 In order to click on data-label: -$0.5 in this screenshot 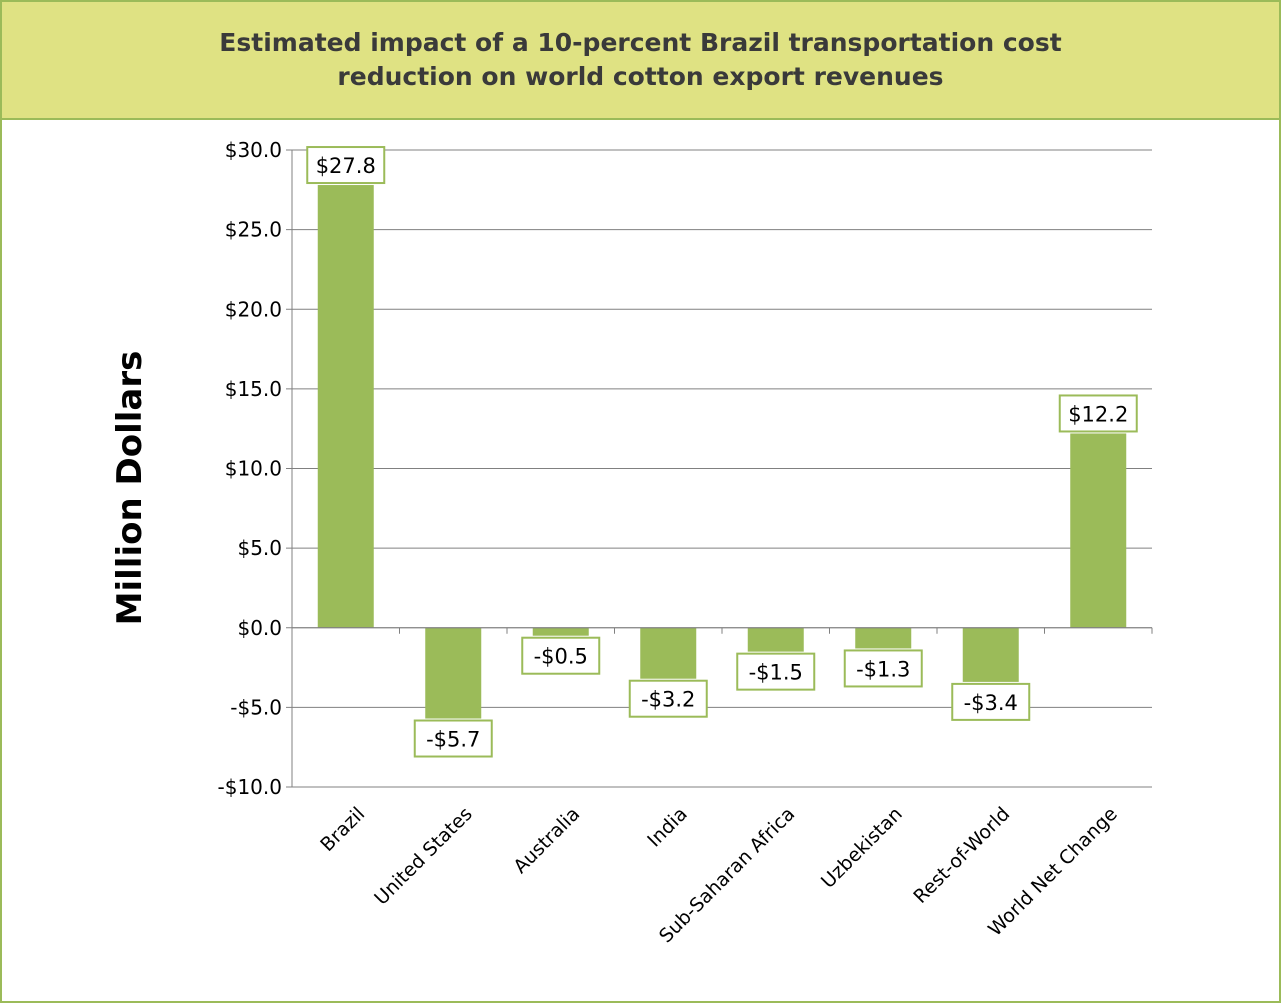, I will do `click(561, 655)`.